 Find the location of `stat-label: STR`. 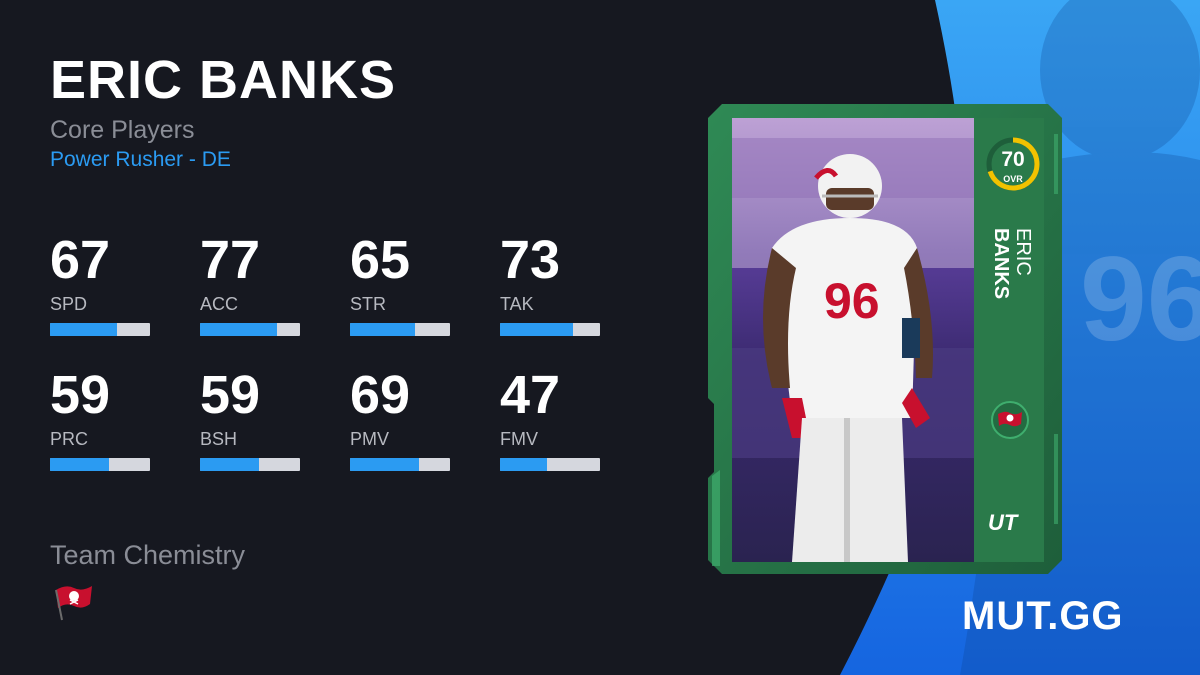

stat-label: STR is located at coordinates (368, 304).